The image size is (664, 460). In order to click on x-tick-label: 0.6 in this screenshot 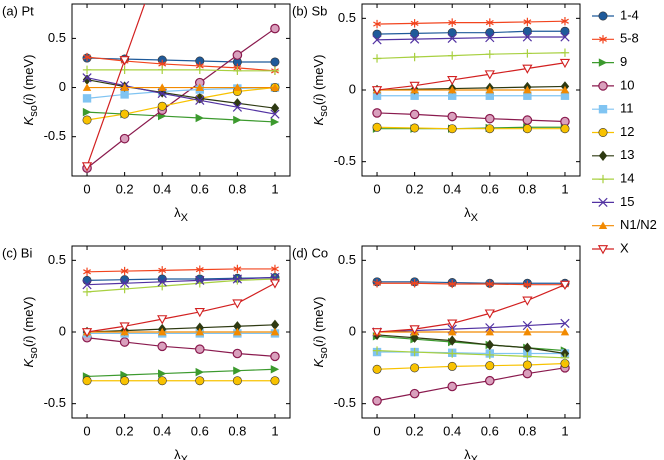, I will do `click(490, 188)`.